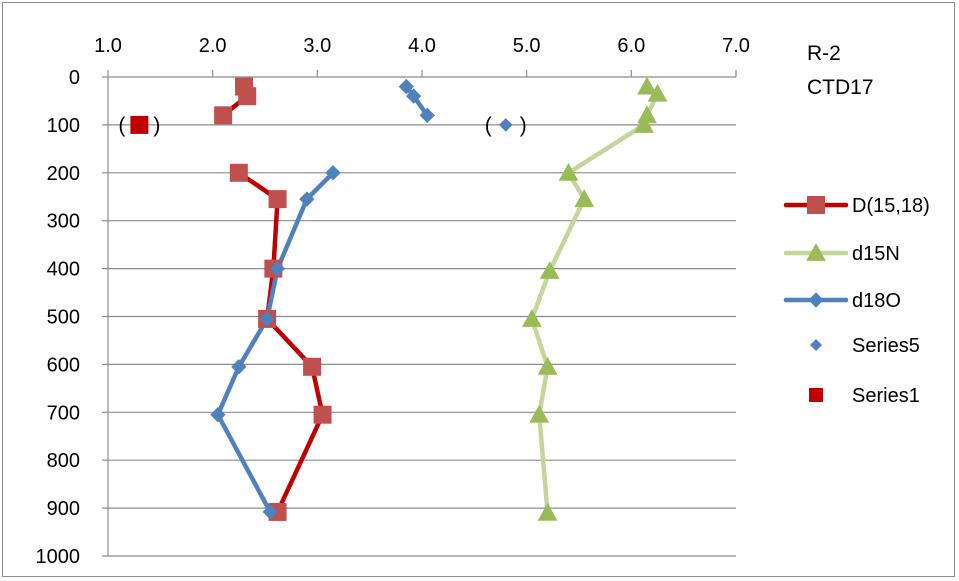  I want to click on y-tick-label: 1000, so click(58, 557).